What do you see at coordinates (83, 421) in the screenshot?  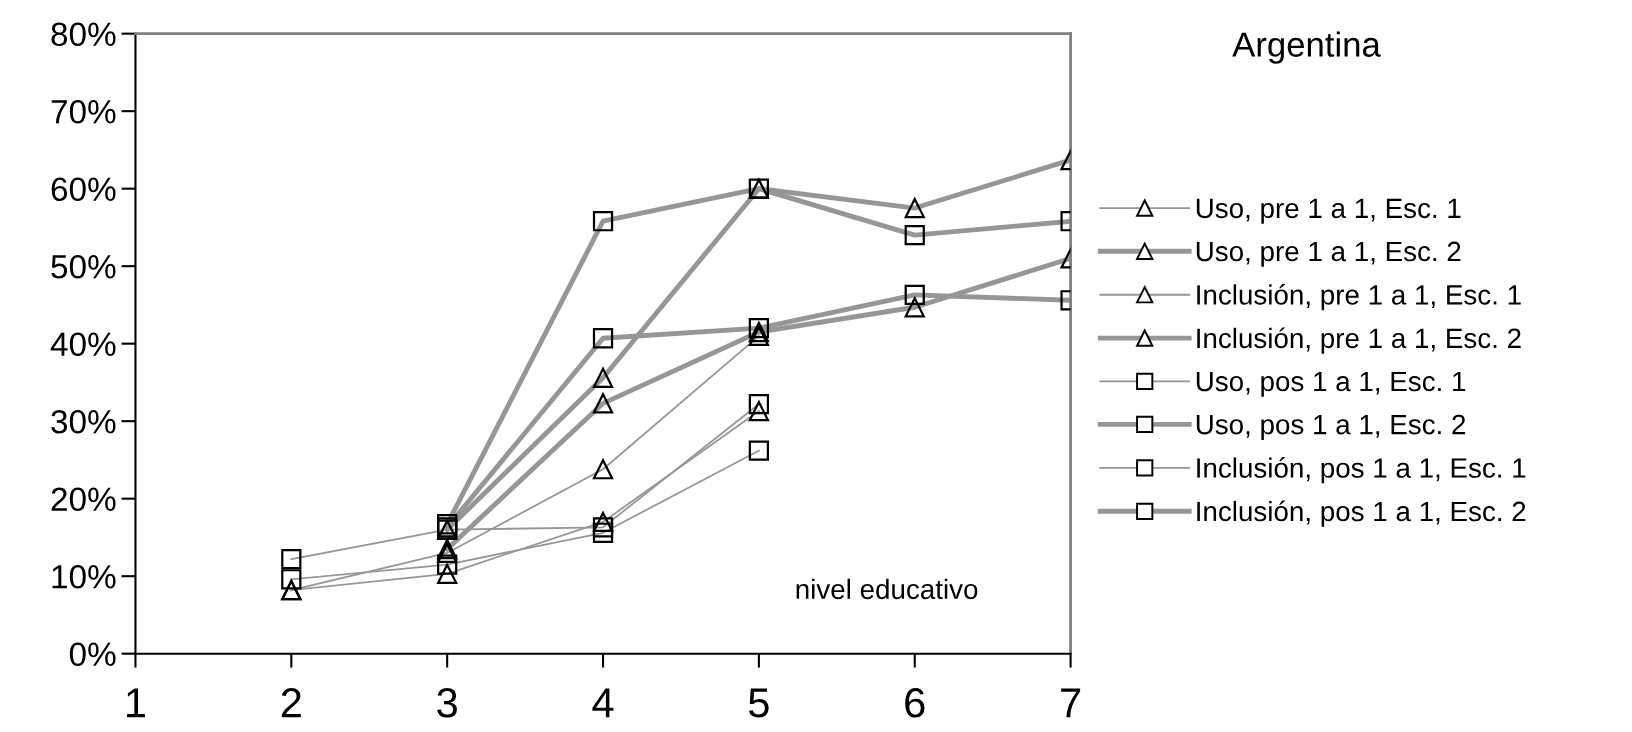 I see `y-tick-label: 30%` at bounding box center [83, 421].